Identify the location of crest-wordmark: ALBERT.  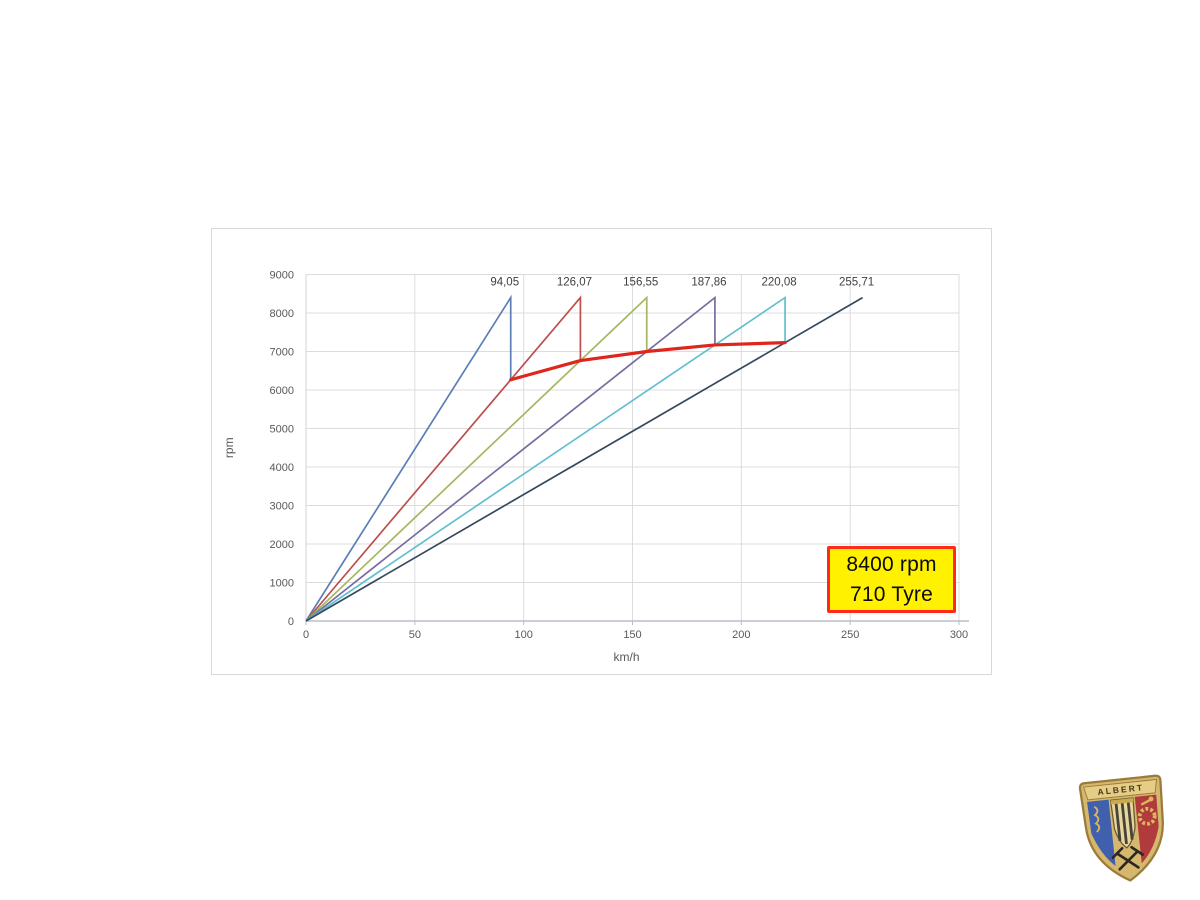
(1120, 789).